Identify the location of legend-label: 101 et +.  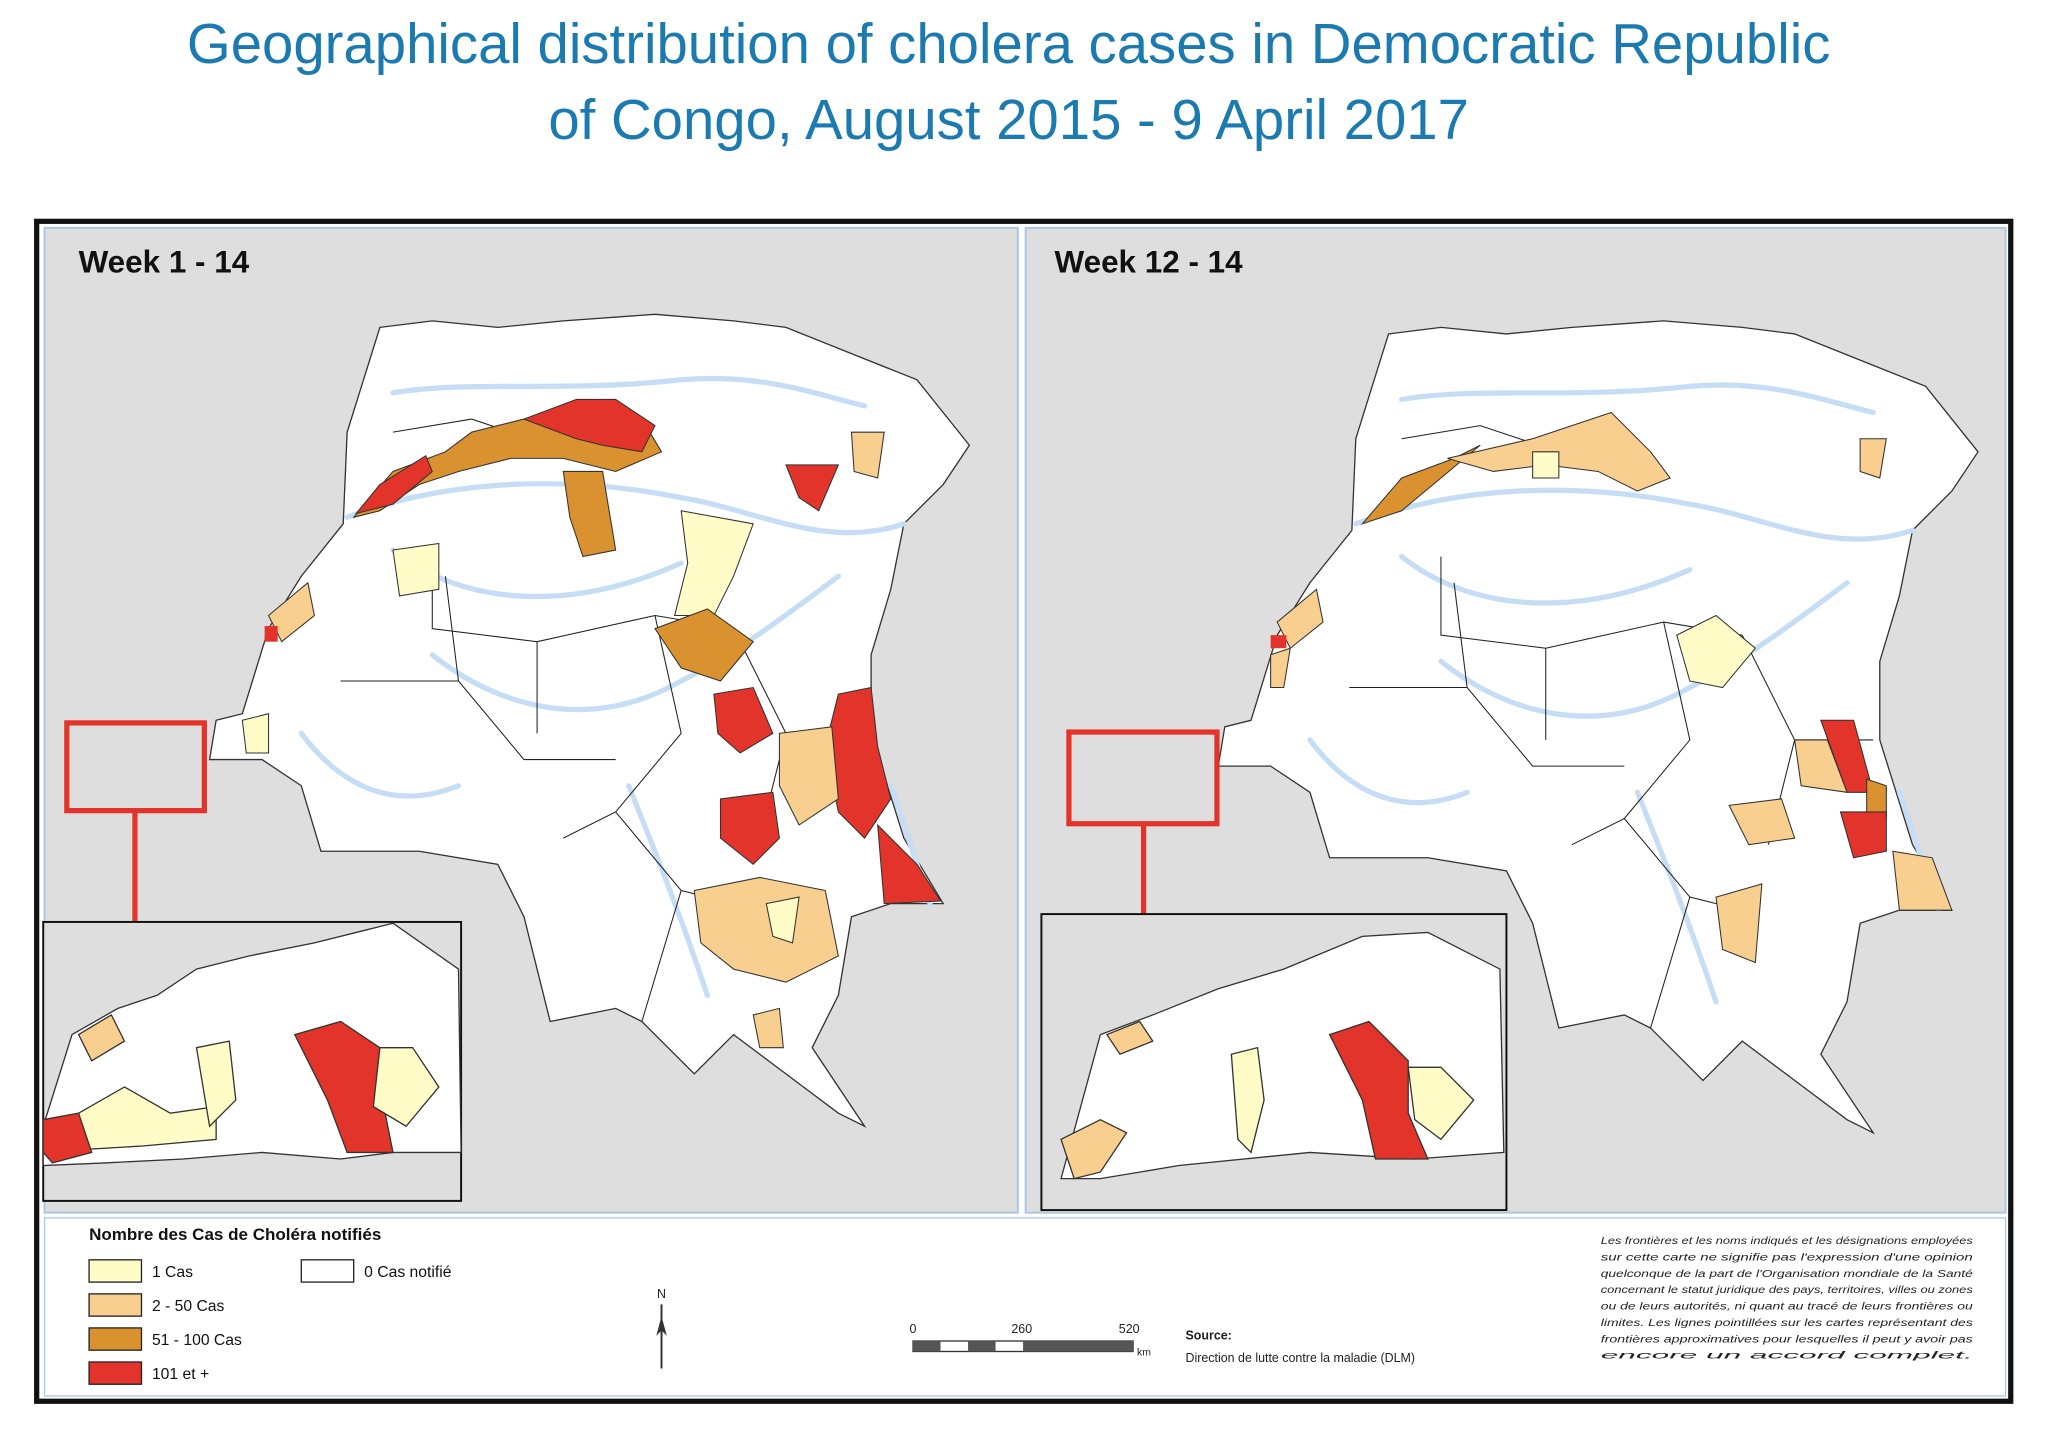
(180, 1374).